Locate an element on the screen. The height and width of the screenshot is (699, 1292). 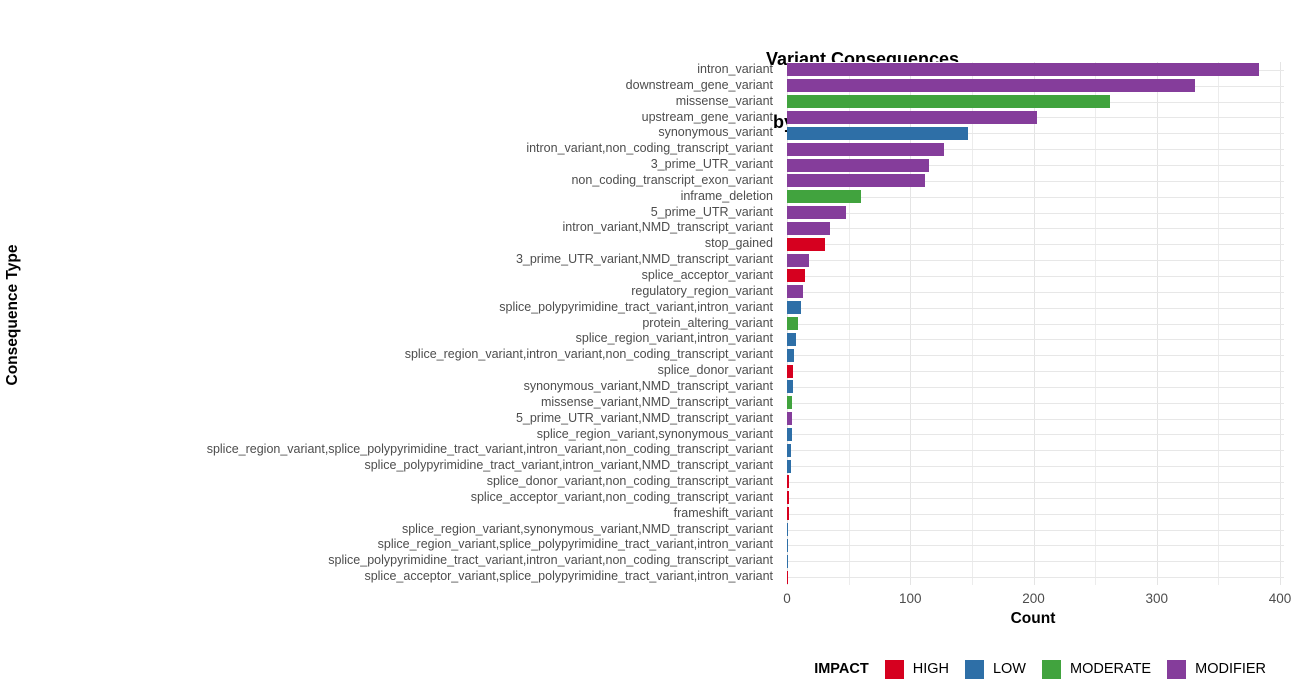
x-tick-label: 400 is located at coordinates (1280, 598).